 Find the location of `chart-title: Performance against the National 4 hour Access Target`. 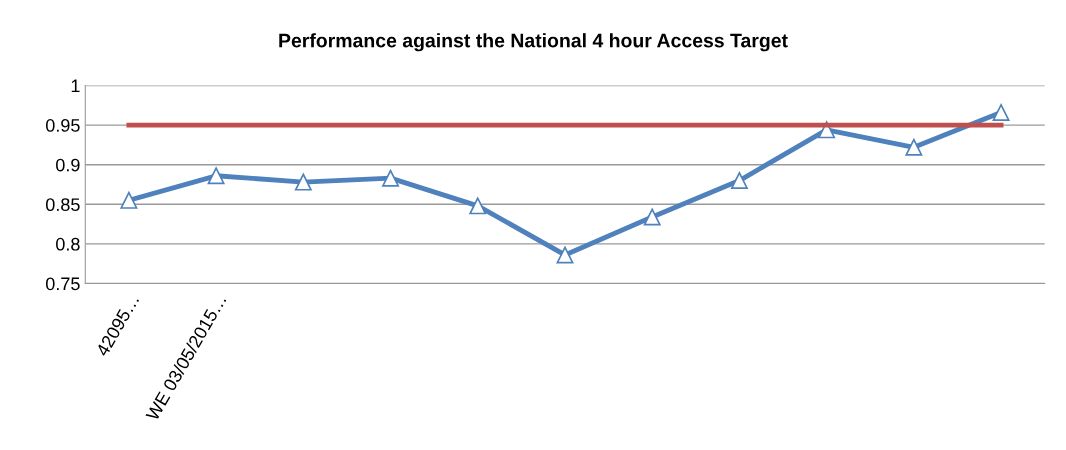

chart-title: Performance against the National 4 hour Access Target is located at coordinates (533, 42).